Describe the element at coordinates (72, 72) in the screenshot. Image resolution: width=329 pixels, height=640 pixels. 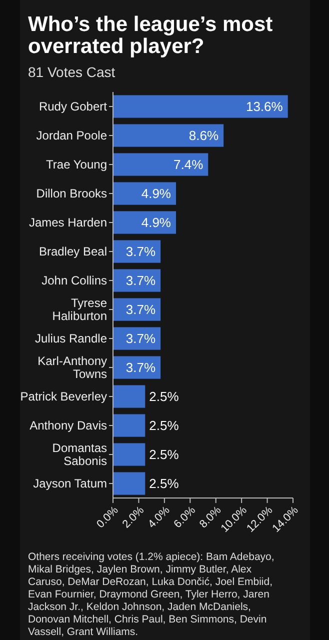
I see `chart-subtitle: 81 Votes Cast` at that location.